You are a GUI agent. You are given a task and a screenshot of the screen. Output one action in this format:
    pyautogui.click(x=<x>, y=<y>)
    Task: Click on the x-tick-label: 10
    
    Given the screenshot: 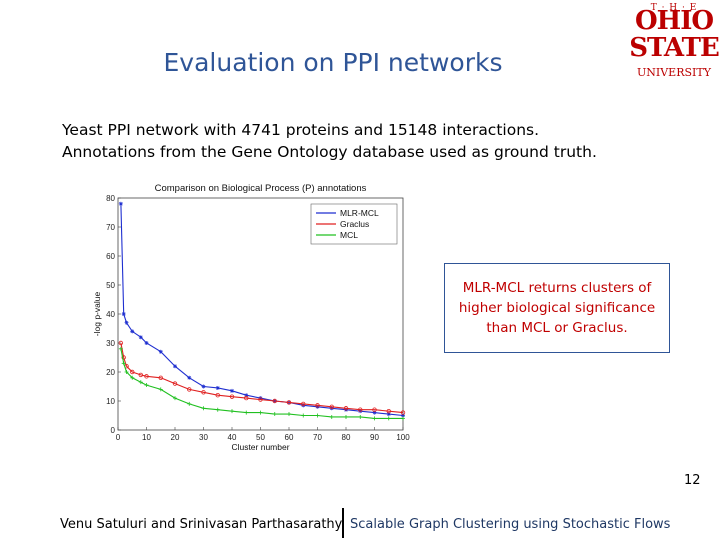 What is the action you would take?
    pyautogui.click(x=146, y=437)
    